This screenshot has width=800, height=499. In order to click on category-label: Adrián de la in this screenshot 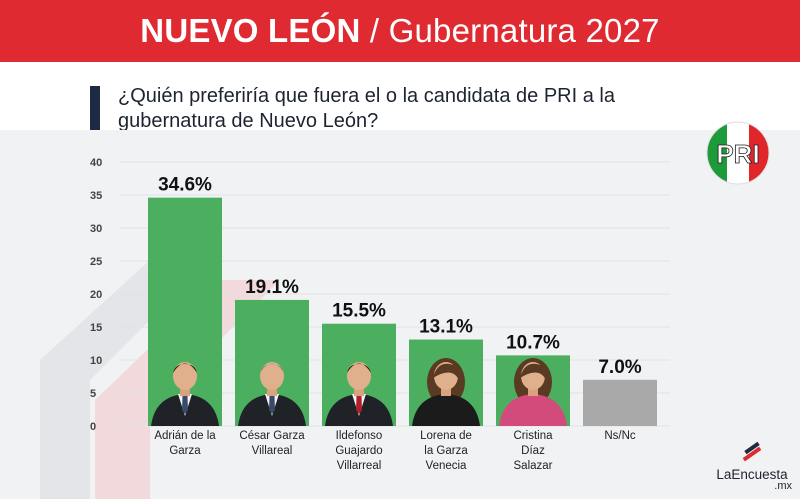, I will do `click(185, 436)`.